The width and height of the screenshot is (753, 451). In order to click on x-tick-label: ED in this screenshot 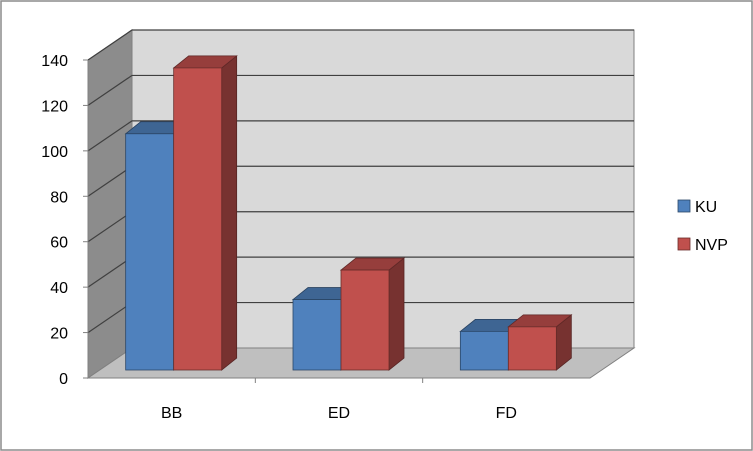, I will do `click(339, 413)`.